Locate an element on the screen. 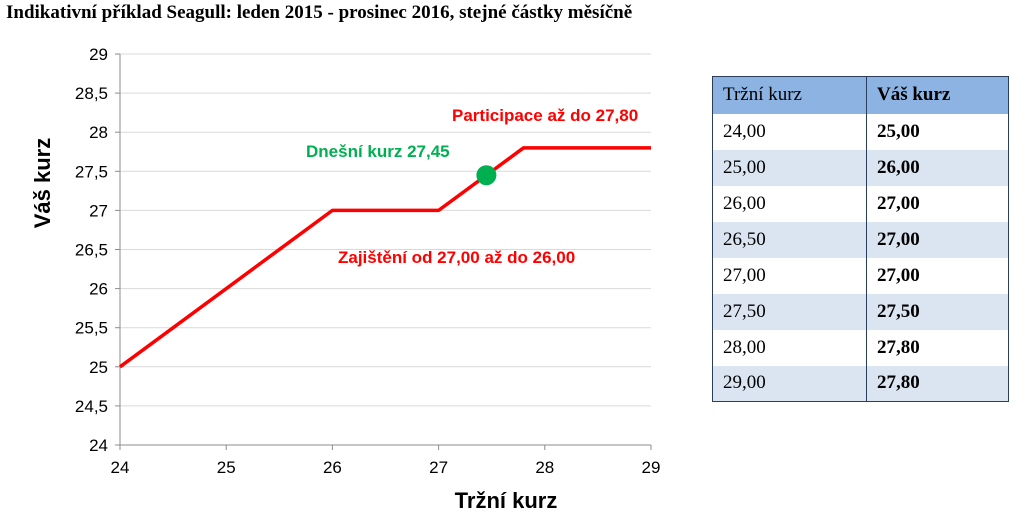 Image resolution: width=1024 pixels, height=514 pixels. cell-market-rate: 28,00 is located at coordinates (789, 347).